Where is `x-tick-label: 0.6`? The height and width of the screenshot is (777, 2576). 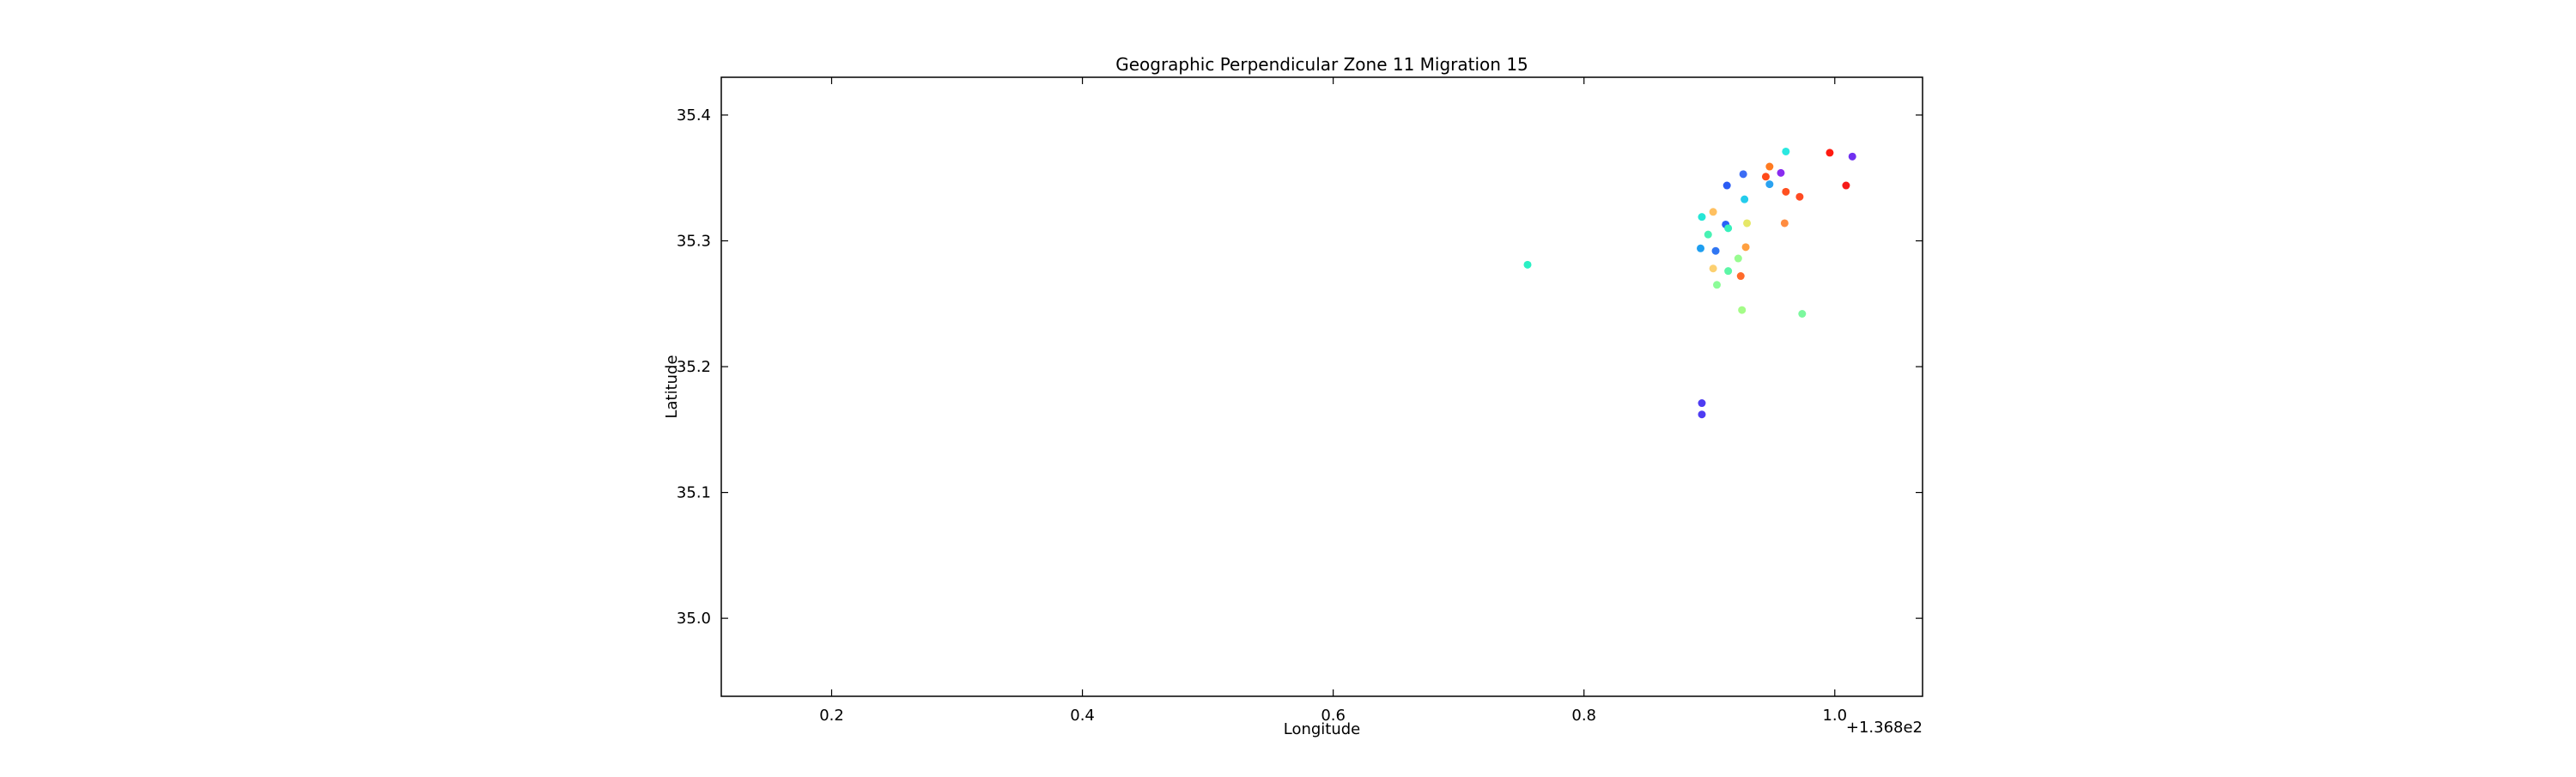
x-tick-label: 0.6 is located at coordinates (1334, 716).